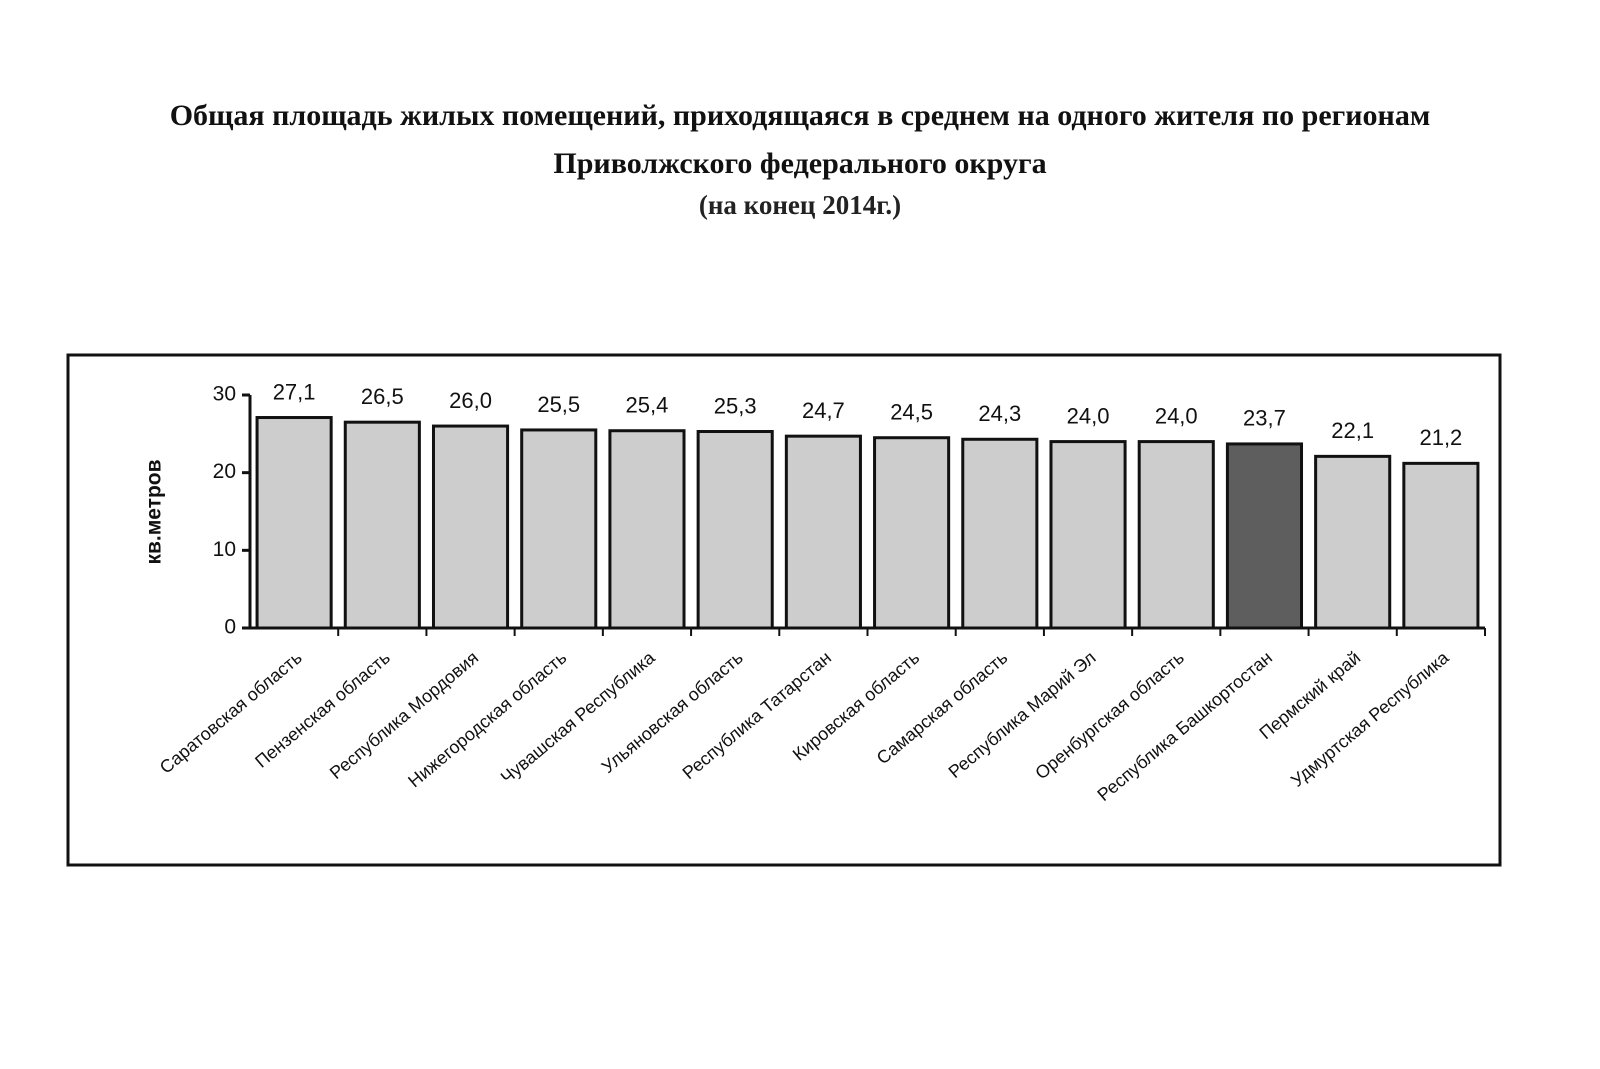 Image resolution: width=1600 pixels, height=1069 pixels. Describe the element at coordinates (1109, 715) in the screenshot. I see `x-tick-label: Оренбургская область` at that location.